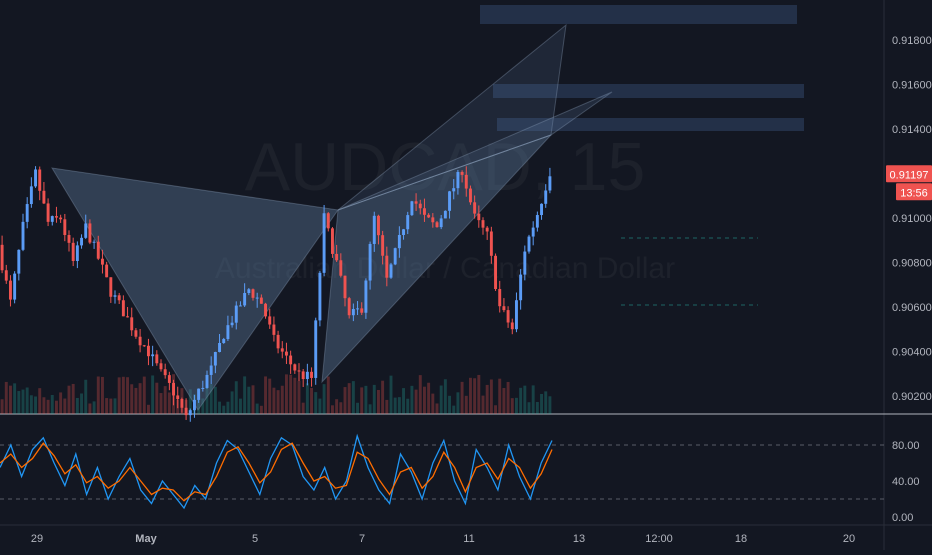  I want to click on watermark-name: Australian Dollar / Canadian Dollar, so click(445, 268).